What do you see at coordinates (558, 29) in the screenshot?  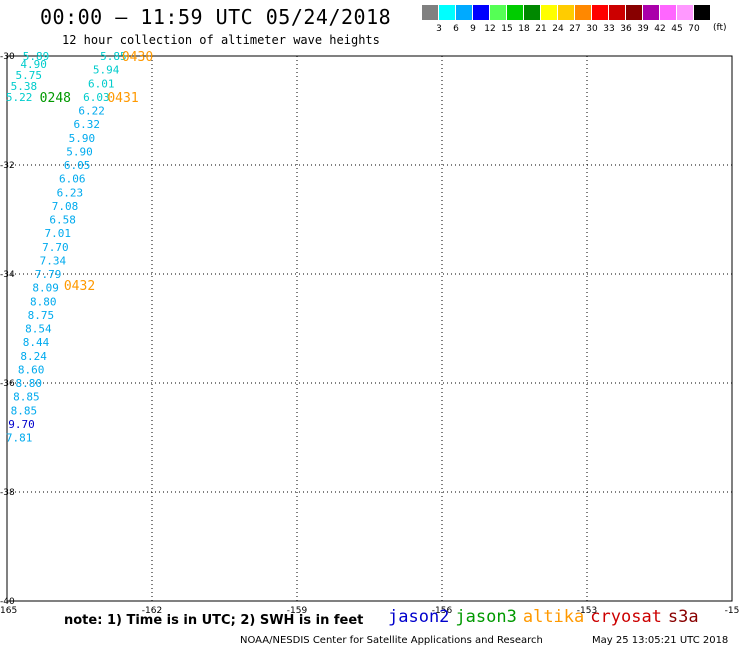 I see `color-scale-label: 24` at bounding box center [558, 29].